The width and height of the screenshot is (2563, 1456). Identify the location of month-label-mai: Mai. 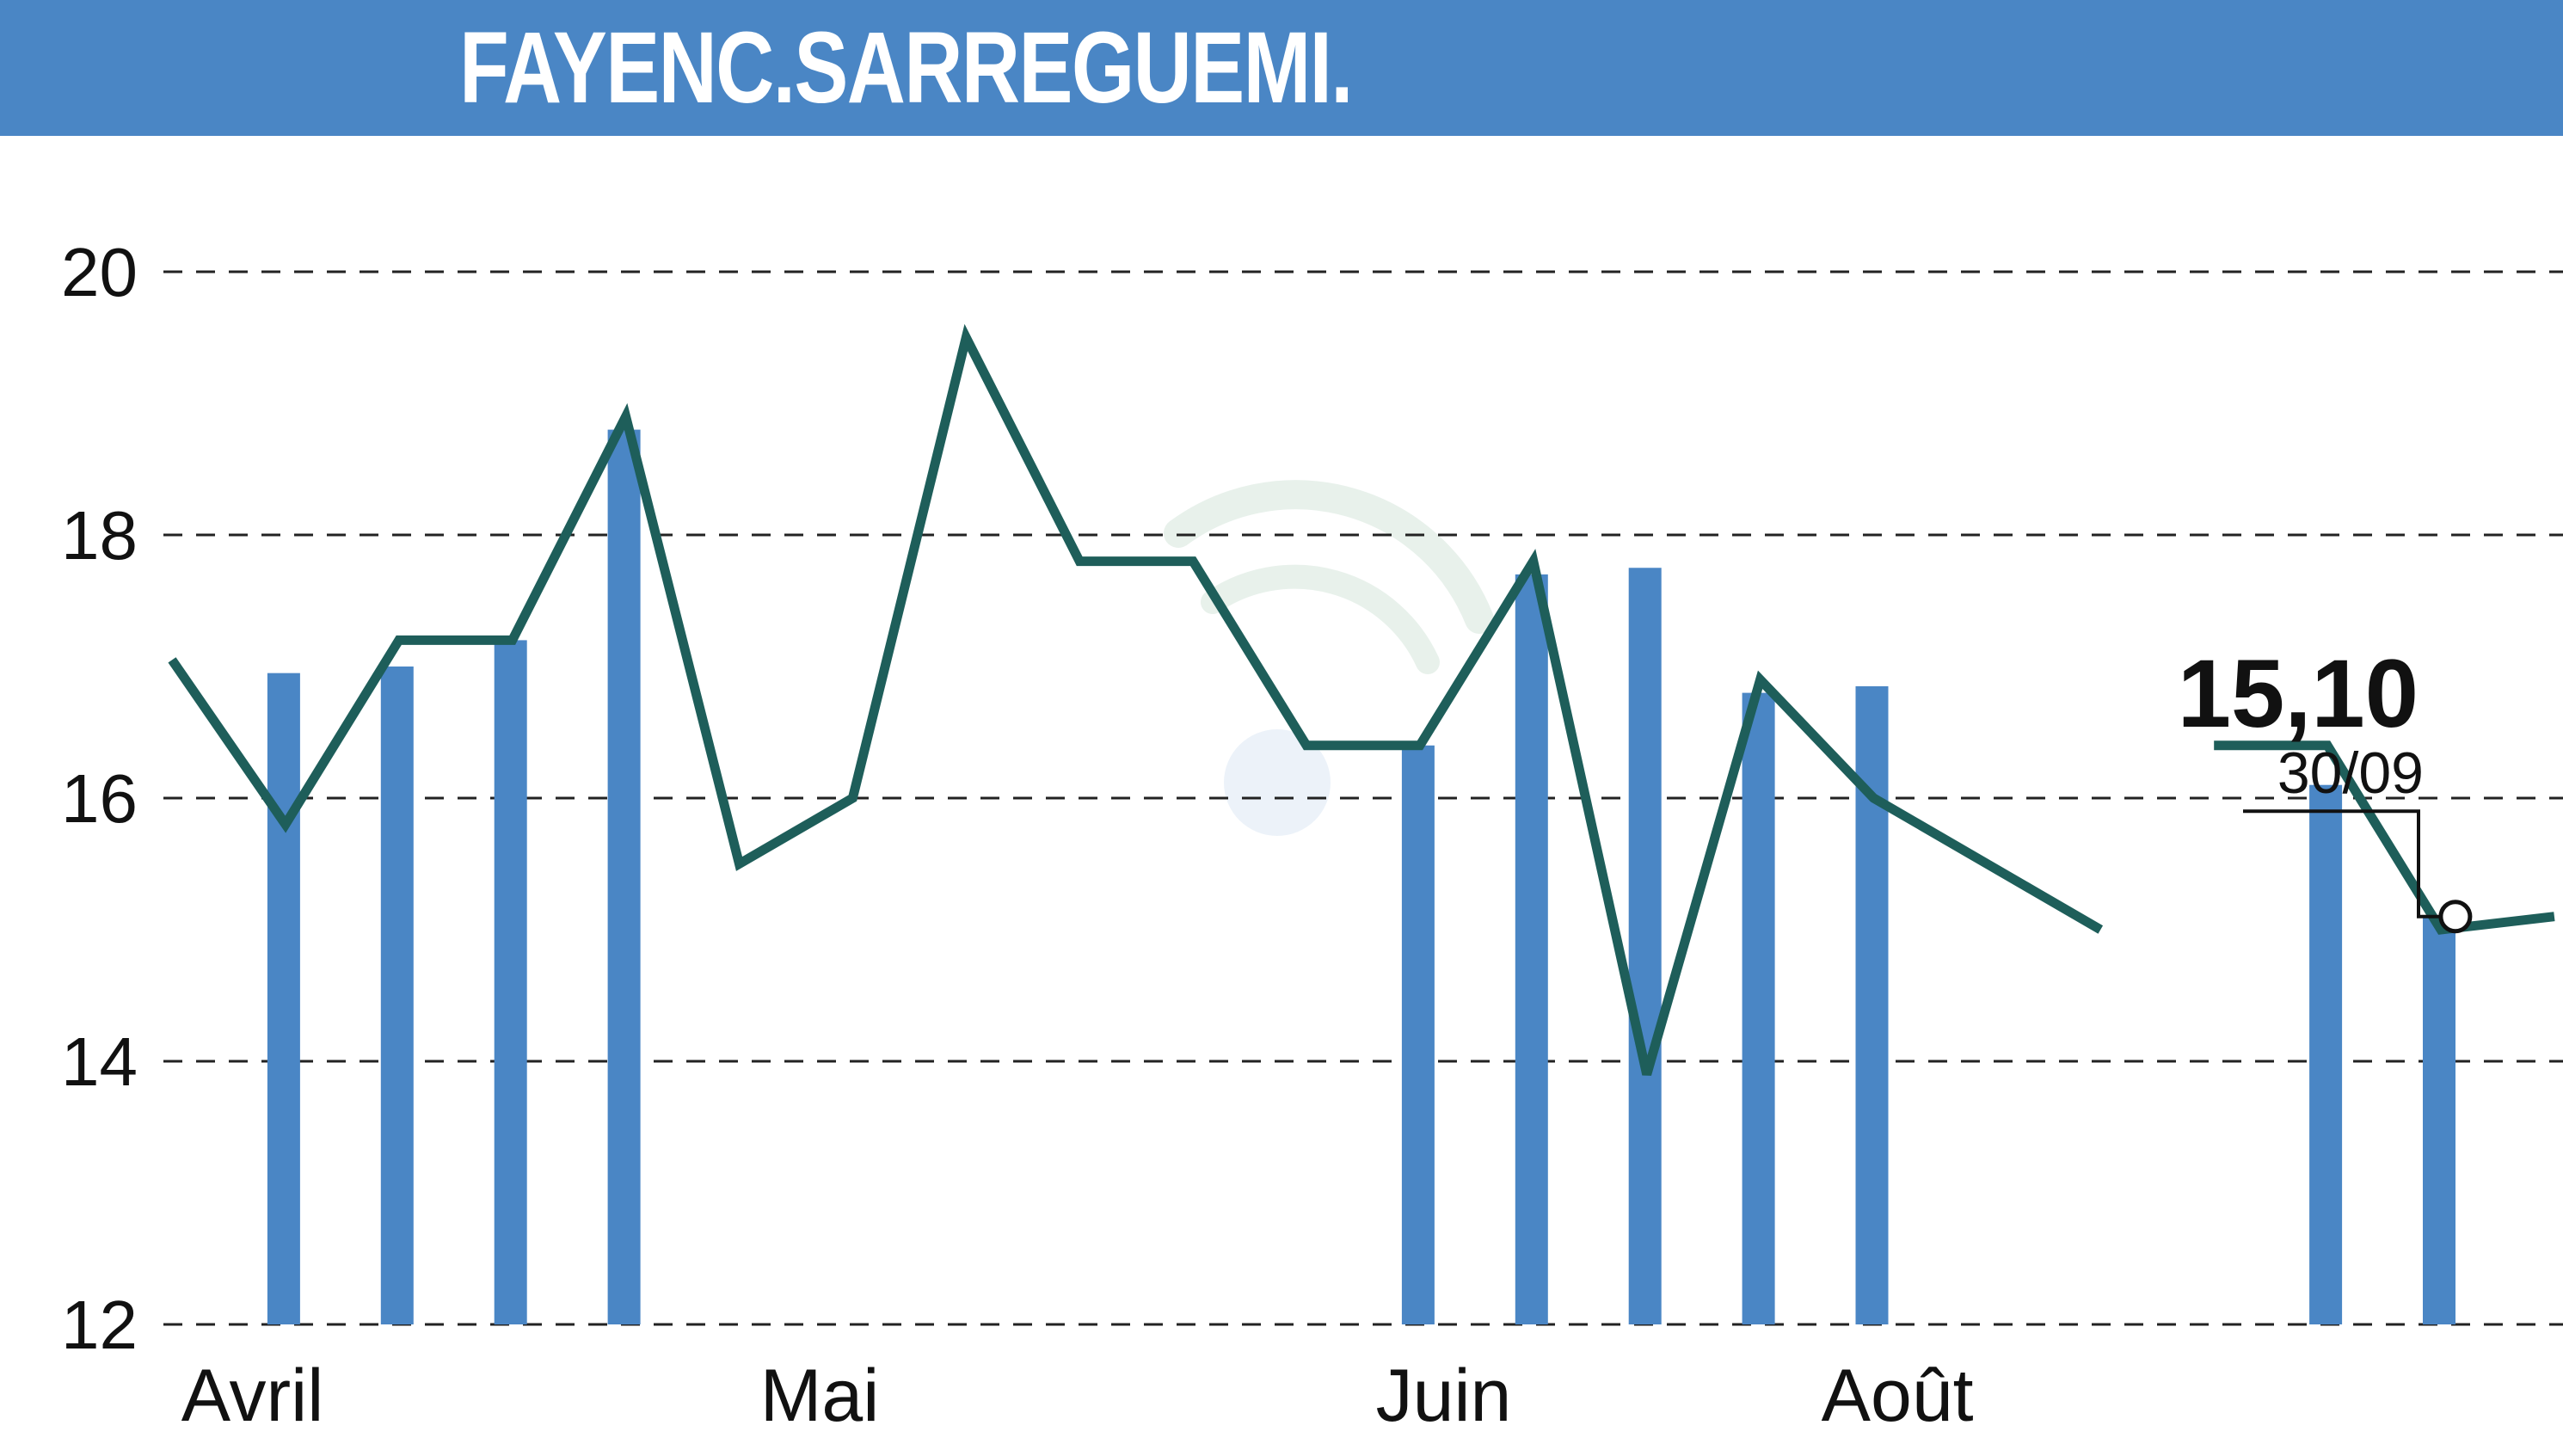
(820, 1396).